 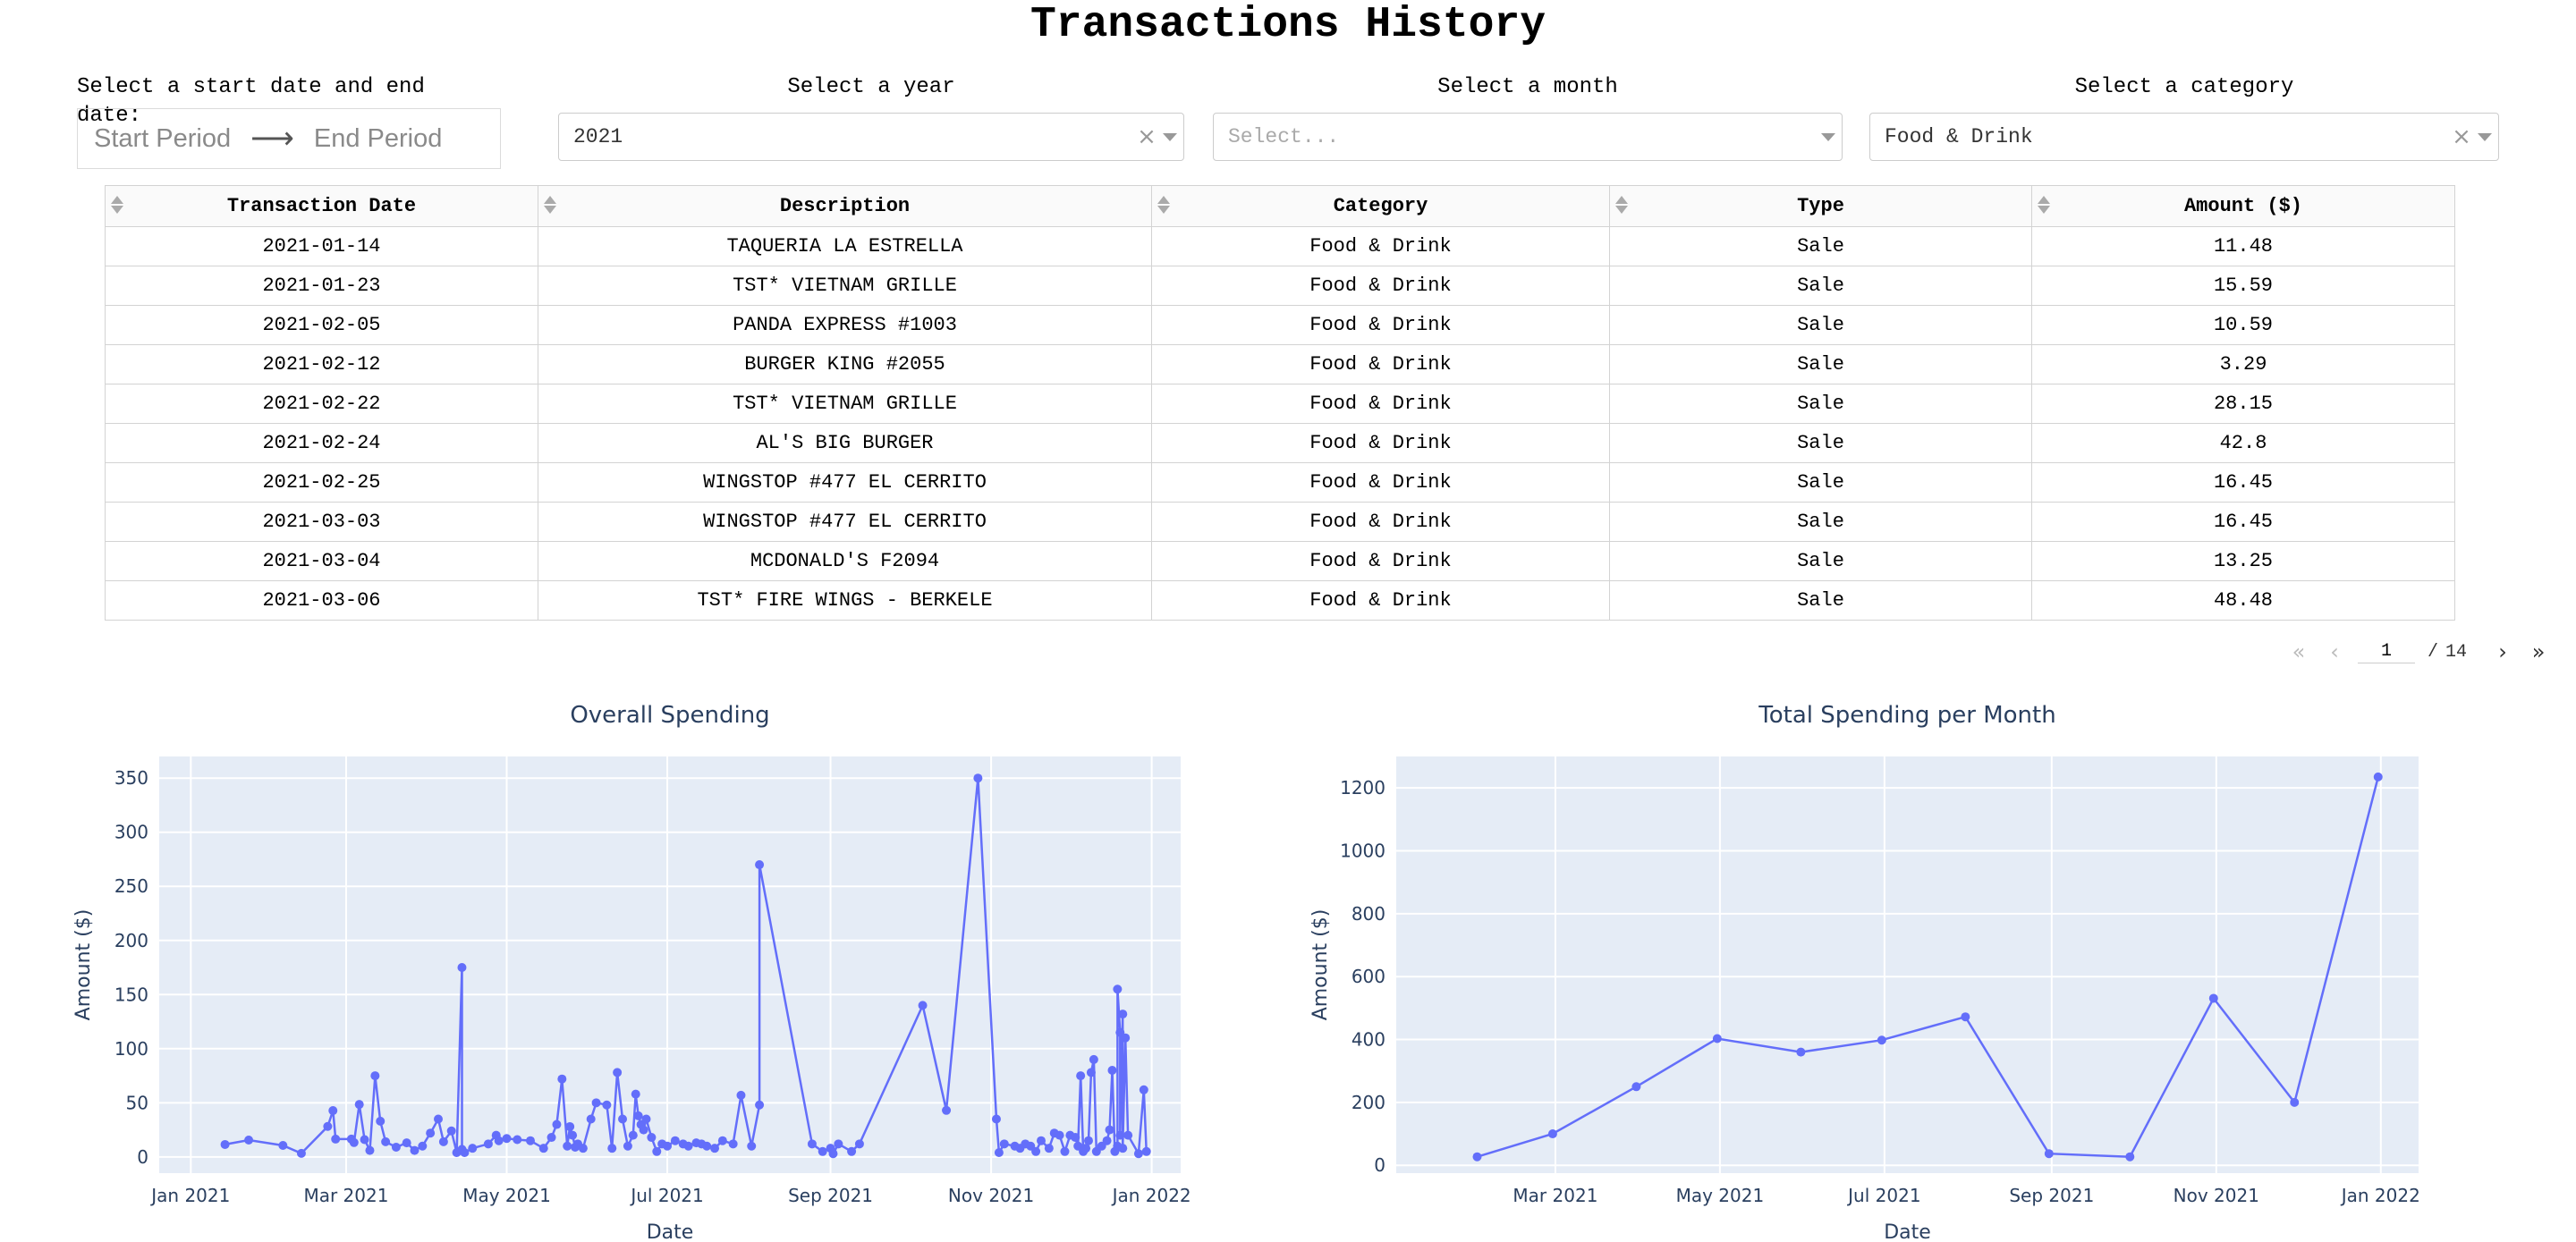 What do you see at coordinates (1907, 1232) in the screenshot?
I see `x-axis-label: Date` at bounding box center [1907, 1232].